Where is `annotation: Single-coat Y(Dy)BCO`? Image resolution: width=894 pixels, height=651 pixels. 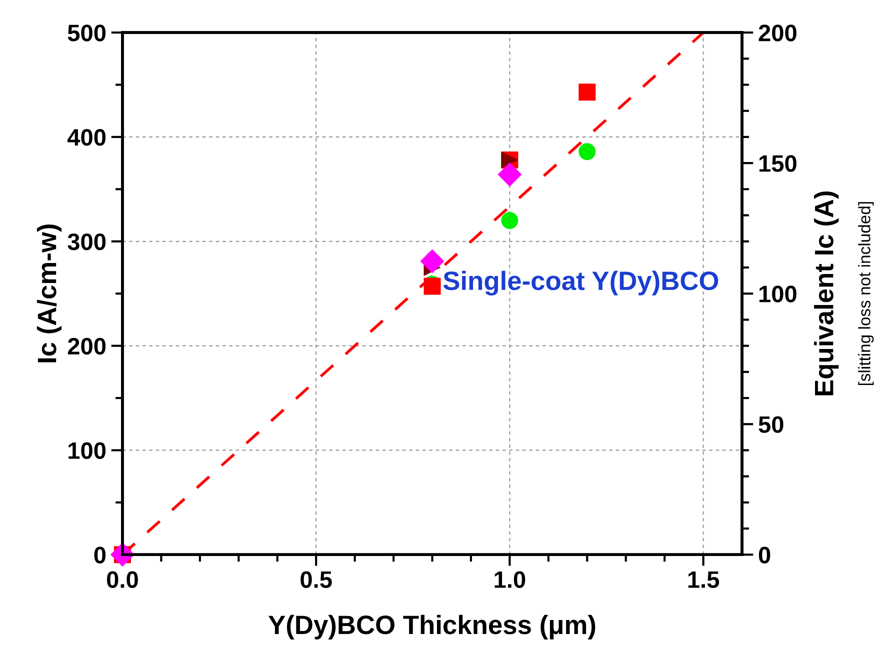 annotation: Single-coat Y(Dy)BCO is located at coordinates (580, 283).